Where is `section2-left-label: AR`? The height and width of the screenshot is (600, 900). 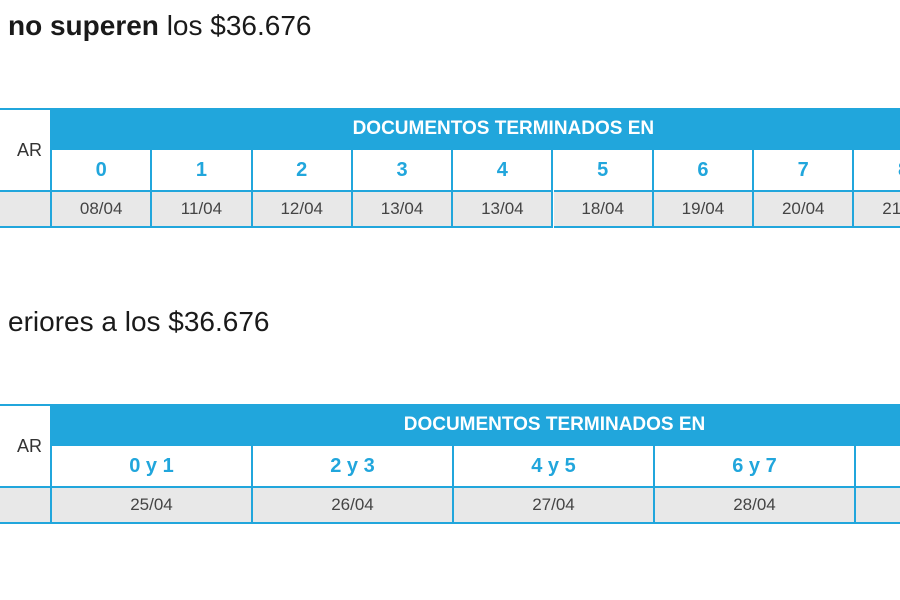 section2-left-label: AR is located at coordinates (26, 446).